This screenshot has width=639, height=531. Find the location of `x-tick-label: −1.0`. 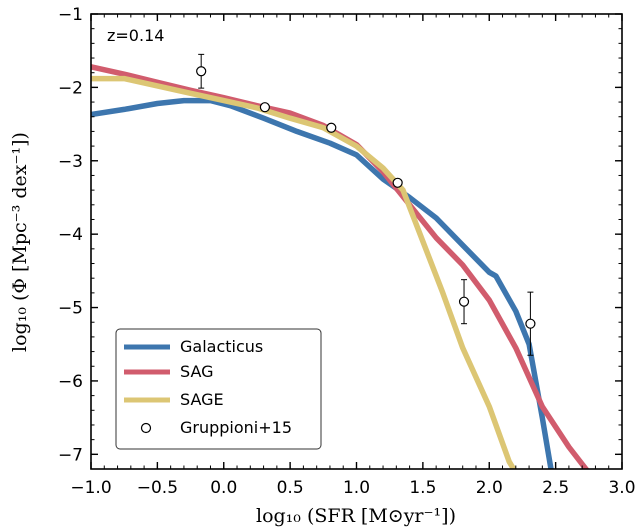

x-tick-label: −1.0 is located at coordinates (90, 488).